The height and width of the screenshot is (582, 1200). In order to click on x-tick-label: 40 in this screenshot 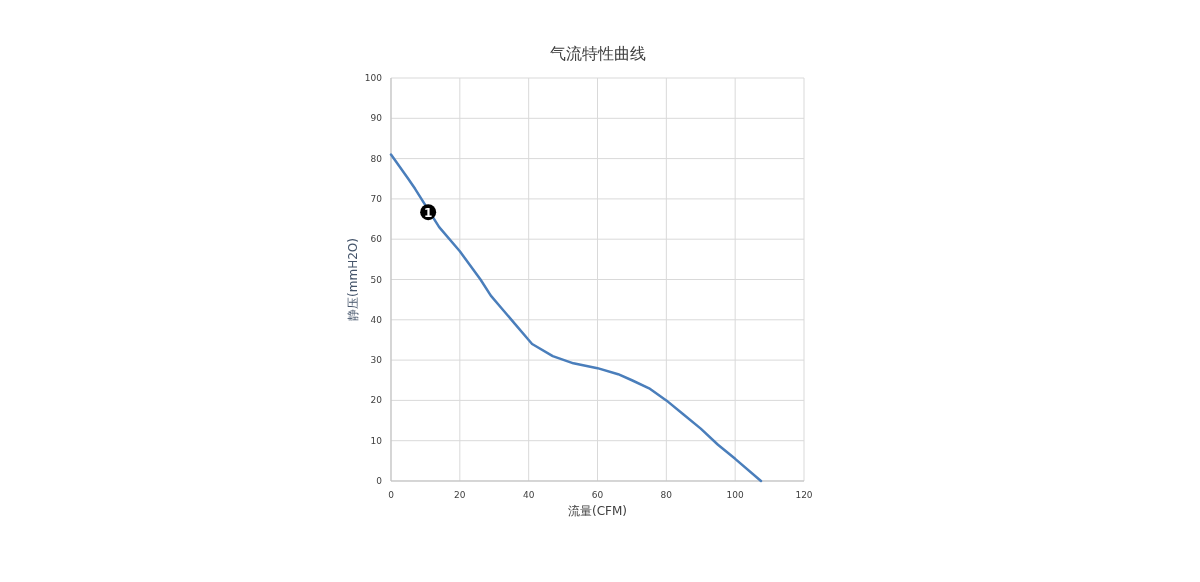, I will do `click(528, 495)`.